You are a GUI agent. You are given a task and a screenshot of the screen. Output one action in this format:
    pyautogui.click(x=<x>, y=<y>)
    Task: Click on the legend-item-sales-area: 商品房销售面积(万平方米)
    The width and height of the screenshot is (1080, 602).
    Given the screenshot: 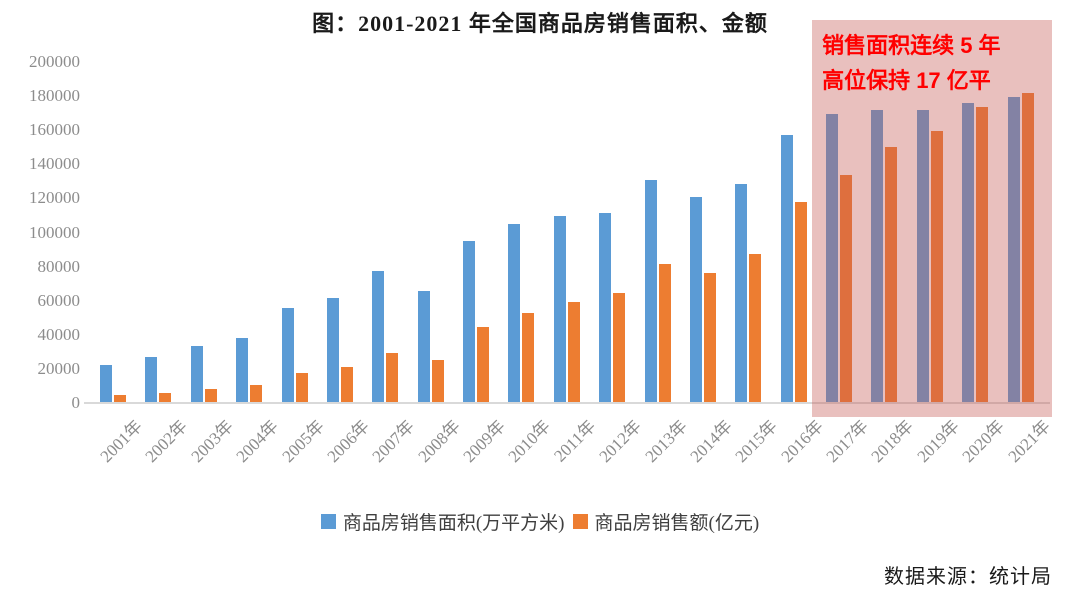 What is the action you would take?
    pyautogui.click(x=442, y=521)
    